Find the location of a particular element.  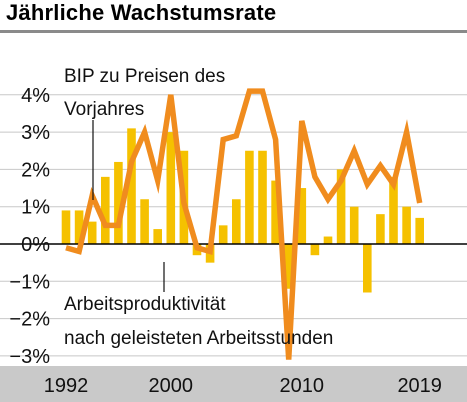

gdp-series-label: Vorjahres is located at coordinates (104, 109).